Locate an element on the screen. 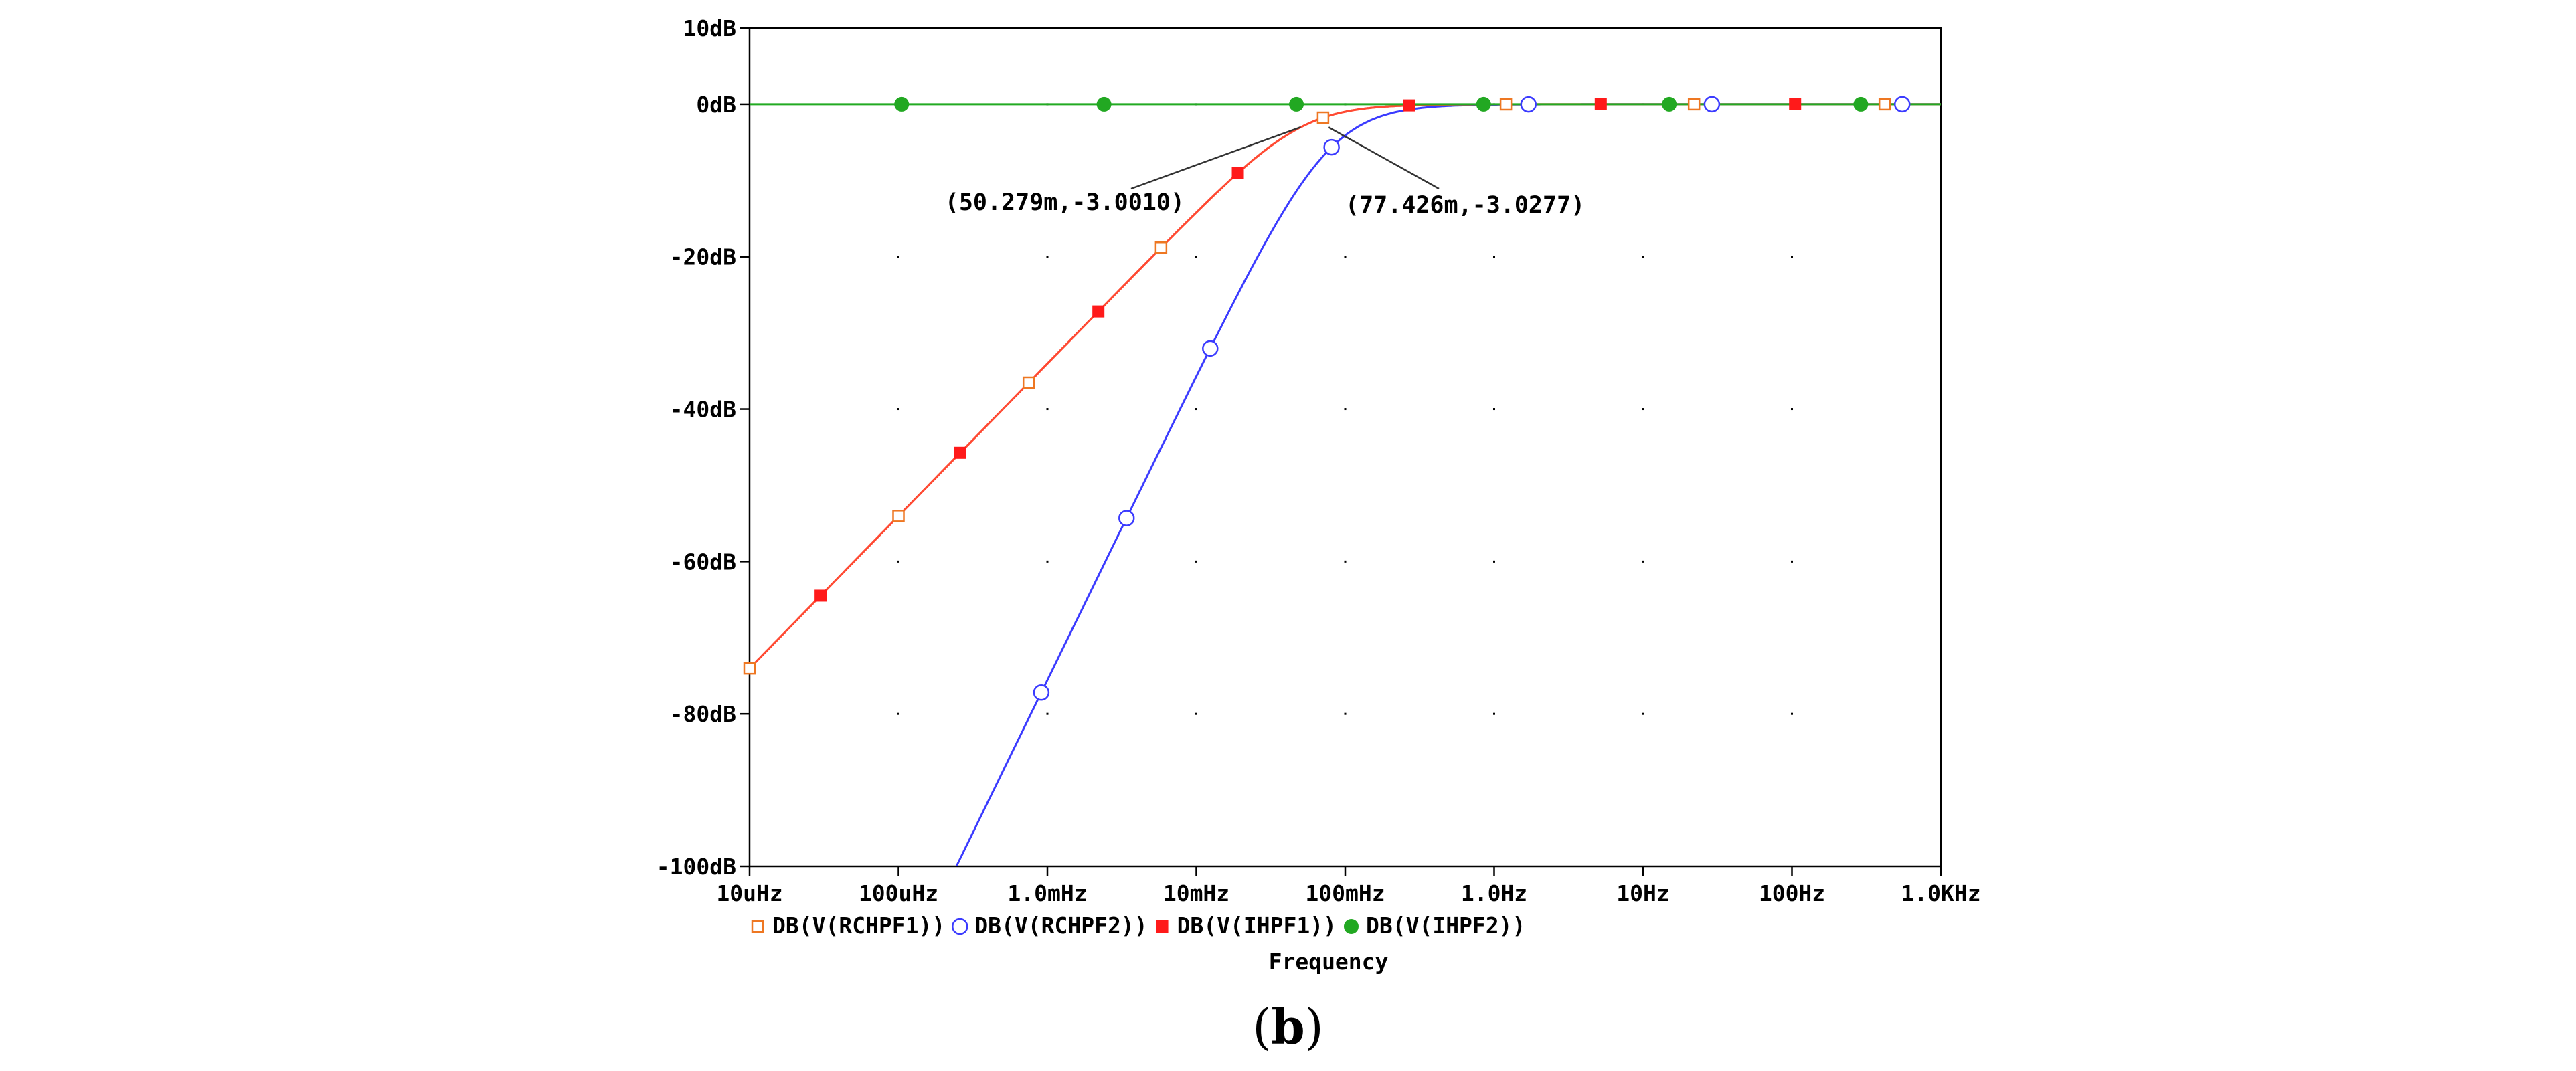 Image resolution: width=2576 pixels, height=1071 pixels. caption-close: ) is located at coordinates (1314, 1027).